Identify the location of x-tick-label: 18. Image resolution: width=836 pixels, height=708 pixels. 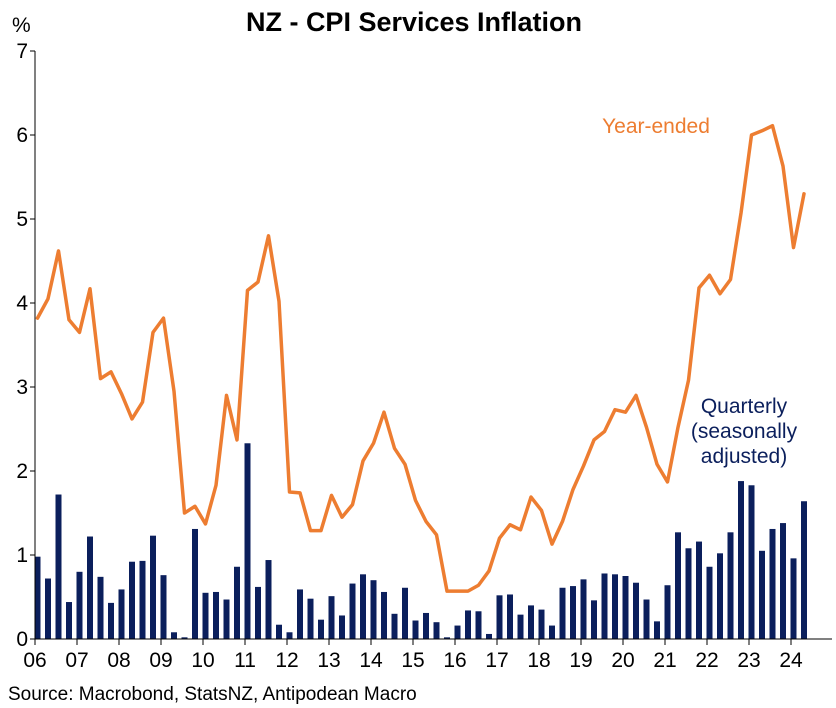
(538, 660).